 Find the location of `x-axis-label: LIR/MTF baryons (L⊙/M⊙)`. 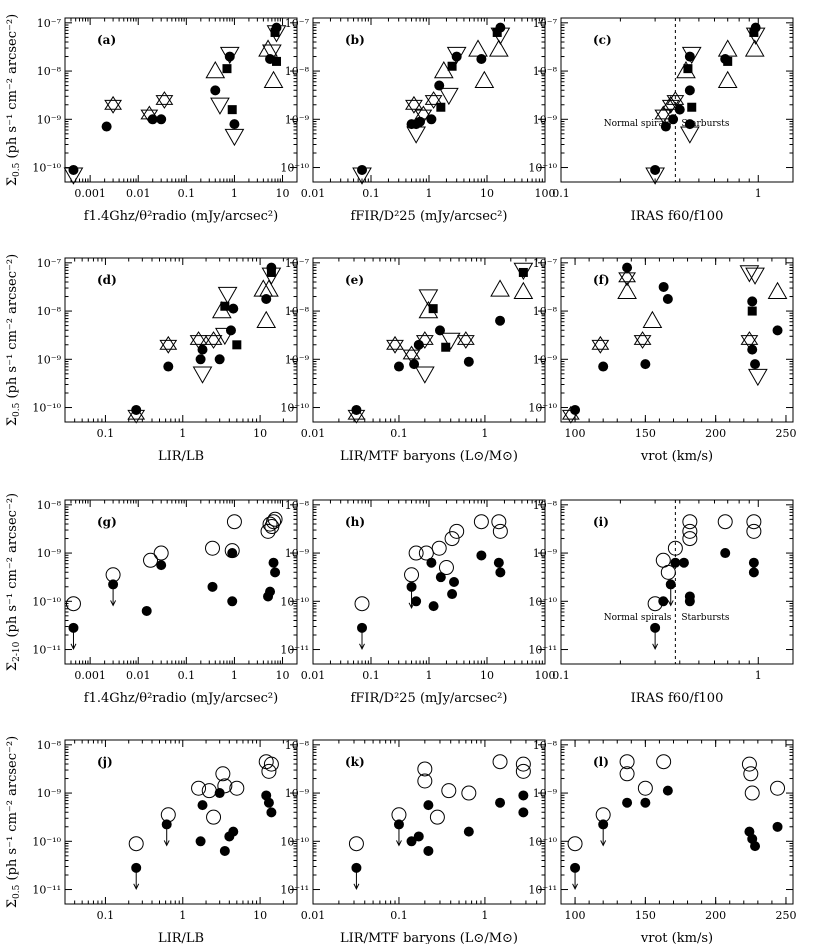

x-axis-label: LIR/MTF baryons (L⊙/M⊙) is located at coordinates (429, 456).